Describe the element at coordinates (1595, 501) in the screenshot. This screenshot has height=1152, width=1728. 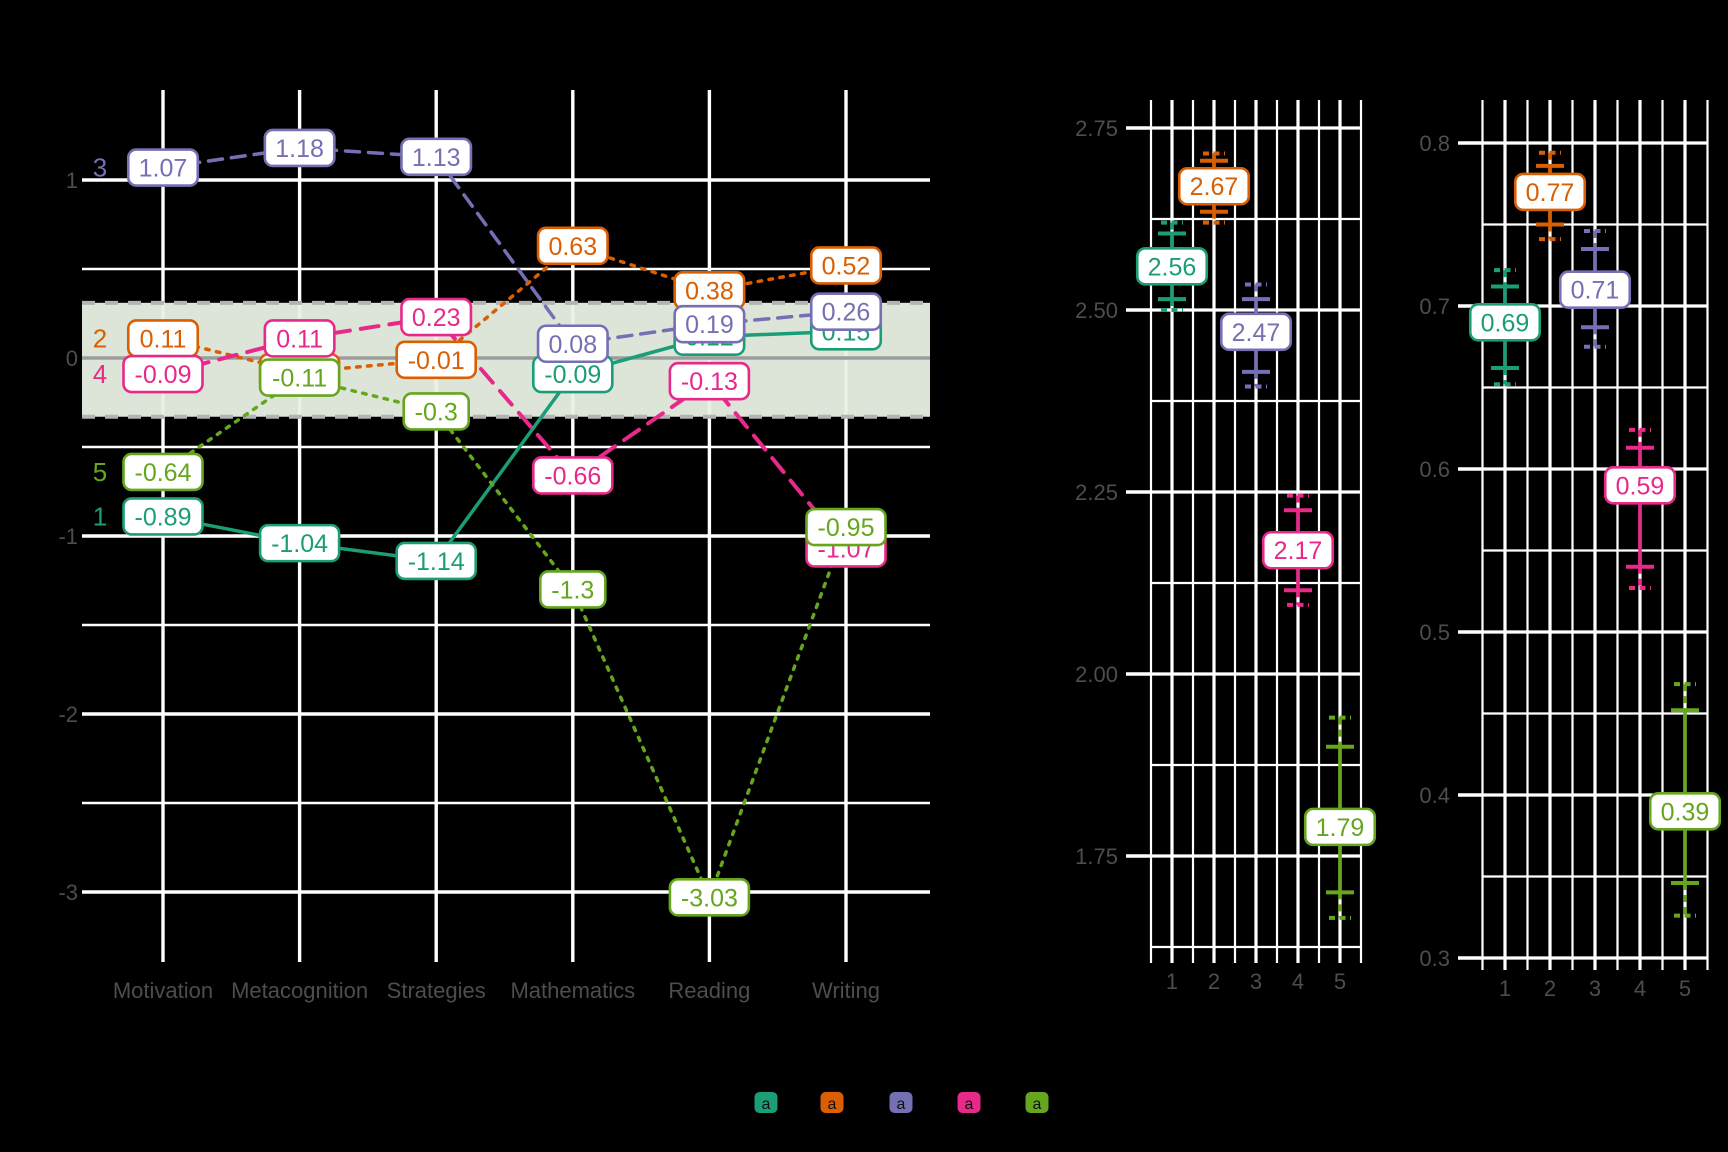
I see `value-labels: 0.69 0.77 0.71 0.59 0.39` at that location.